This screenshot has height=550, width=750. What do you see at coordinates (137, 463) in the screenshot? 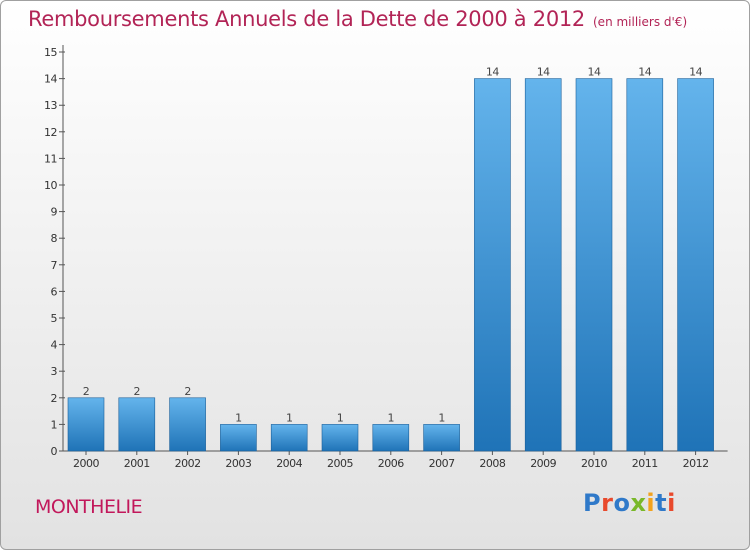
I see `x-tick-label: 2001` at bounding box center [137, 463].